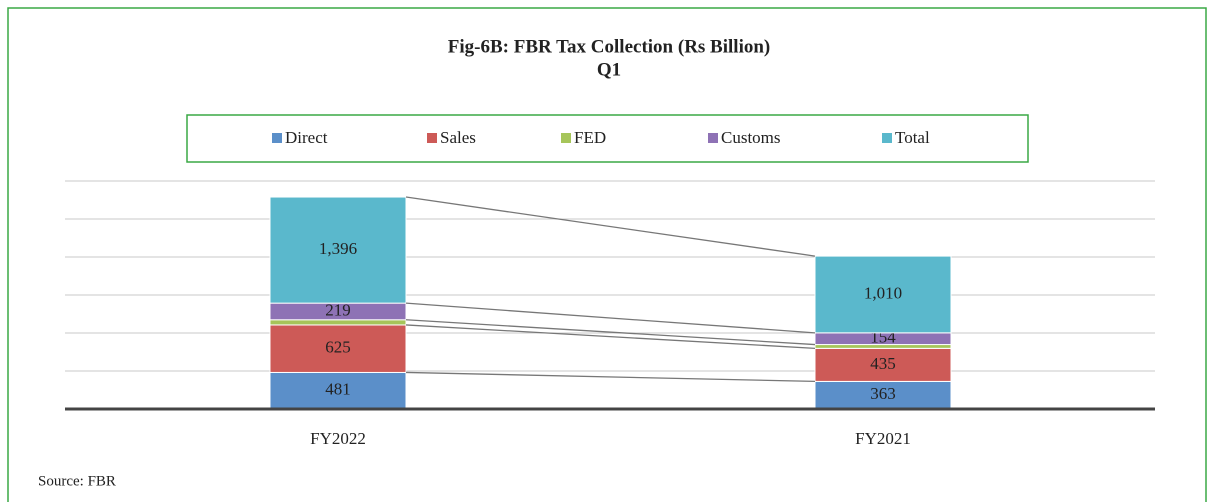  I want to click on data-label: 219, so click(338, 309).